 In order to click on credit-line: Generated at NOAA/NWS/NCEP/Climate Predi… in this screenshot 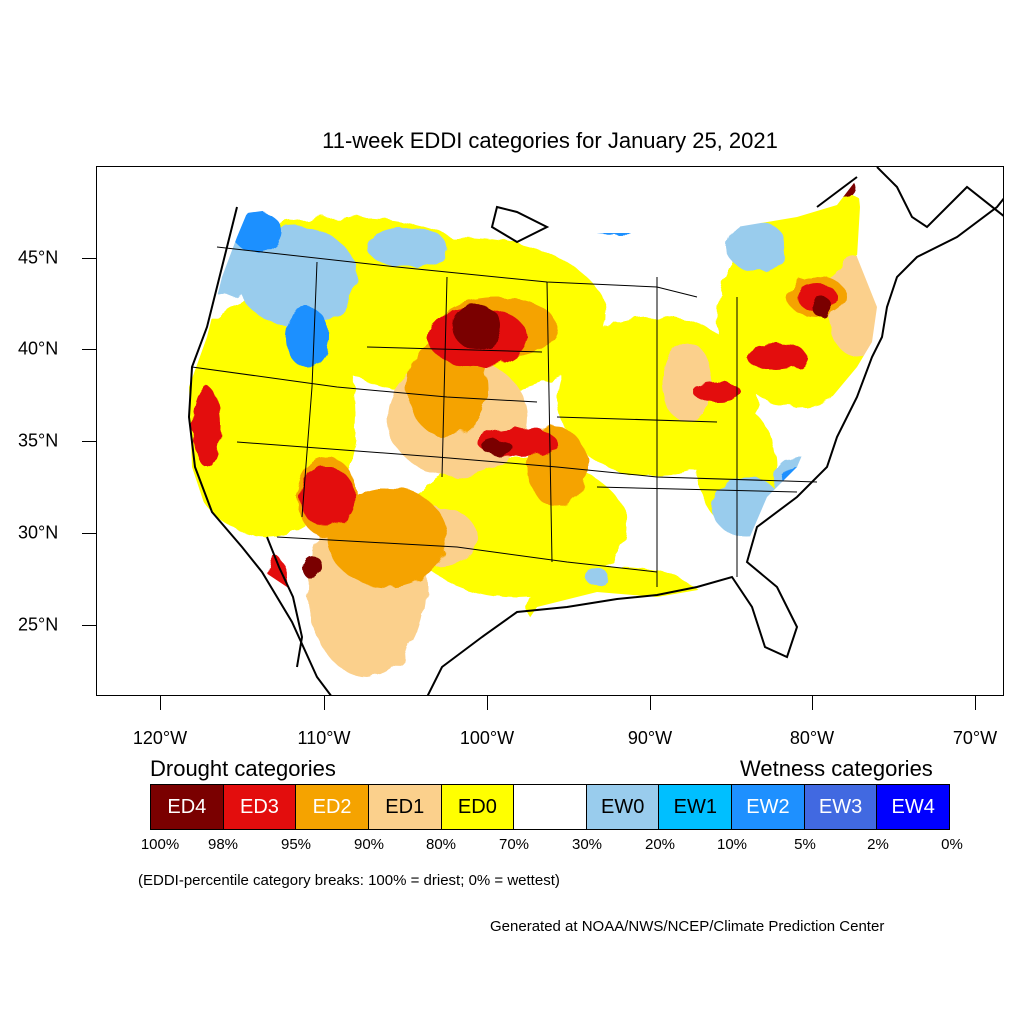, I will do `click(687, 926)`.